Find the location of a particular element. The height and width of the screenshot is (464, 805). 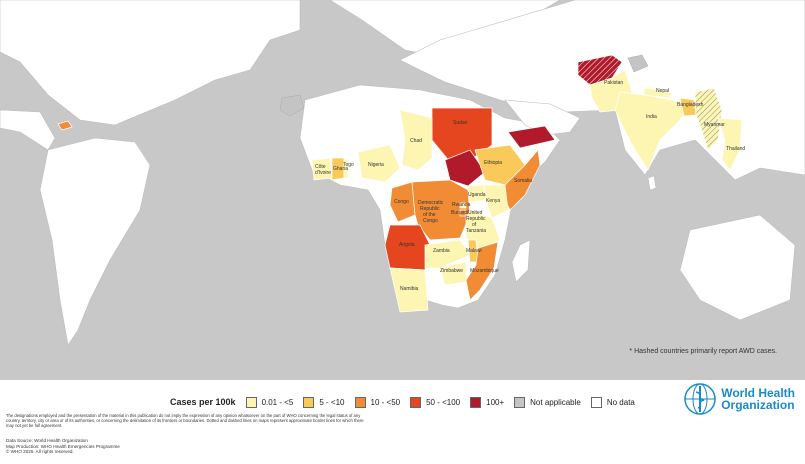

who-logo: World Health Organization is located at coordinates (739, 399).